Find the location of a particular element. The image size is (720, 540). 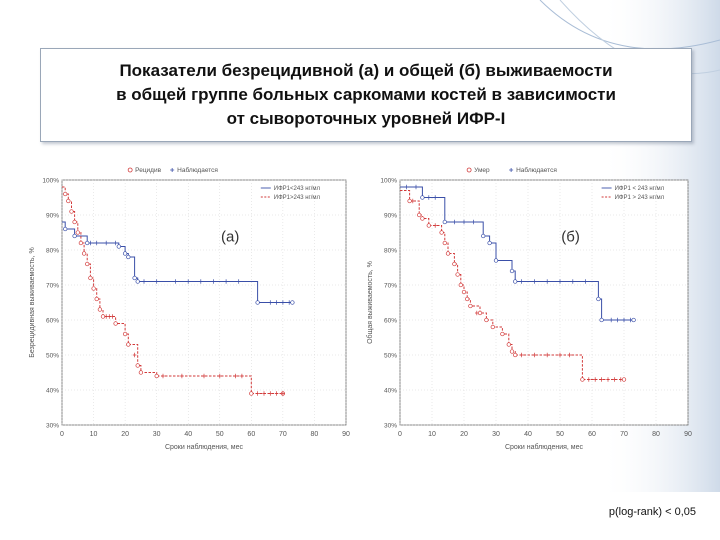

series-legend-label: ИФР1 > 243 нг/мл is located at coordinates (640, 198).